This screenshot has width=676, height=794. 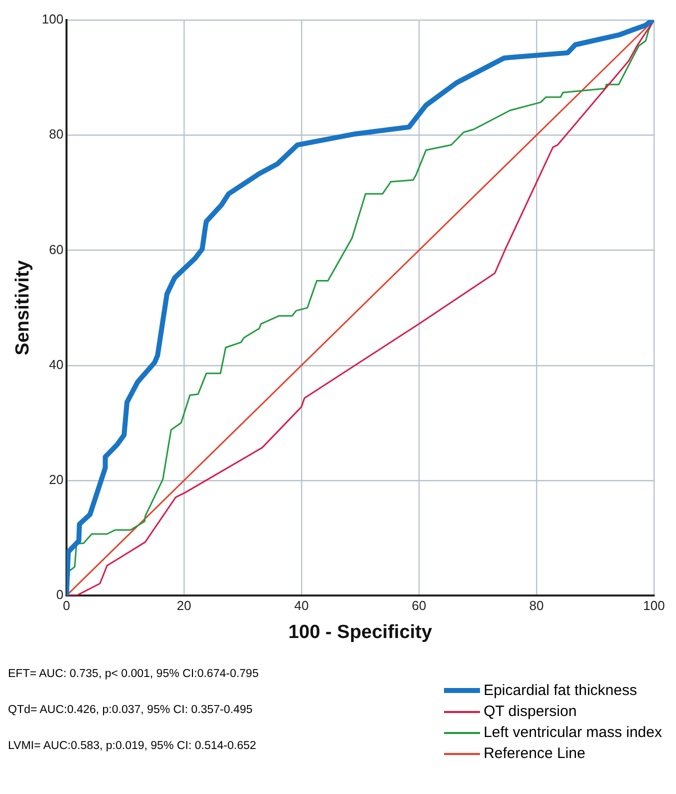 I want to click on x-tick-label: 60, so click(x=419, y=605).